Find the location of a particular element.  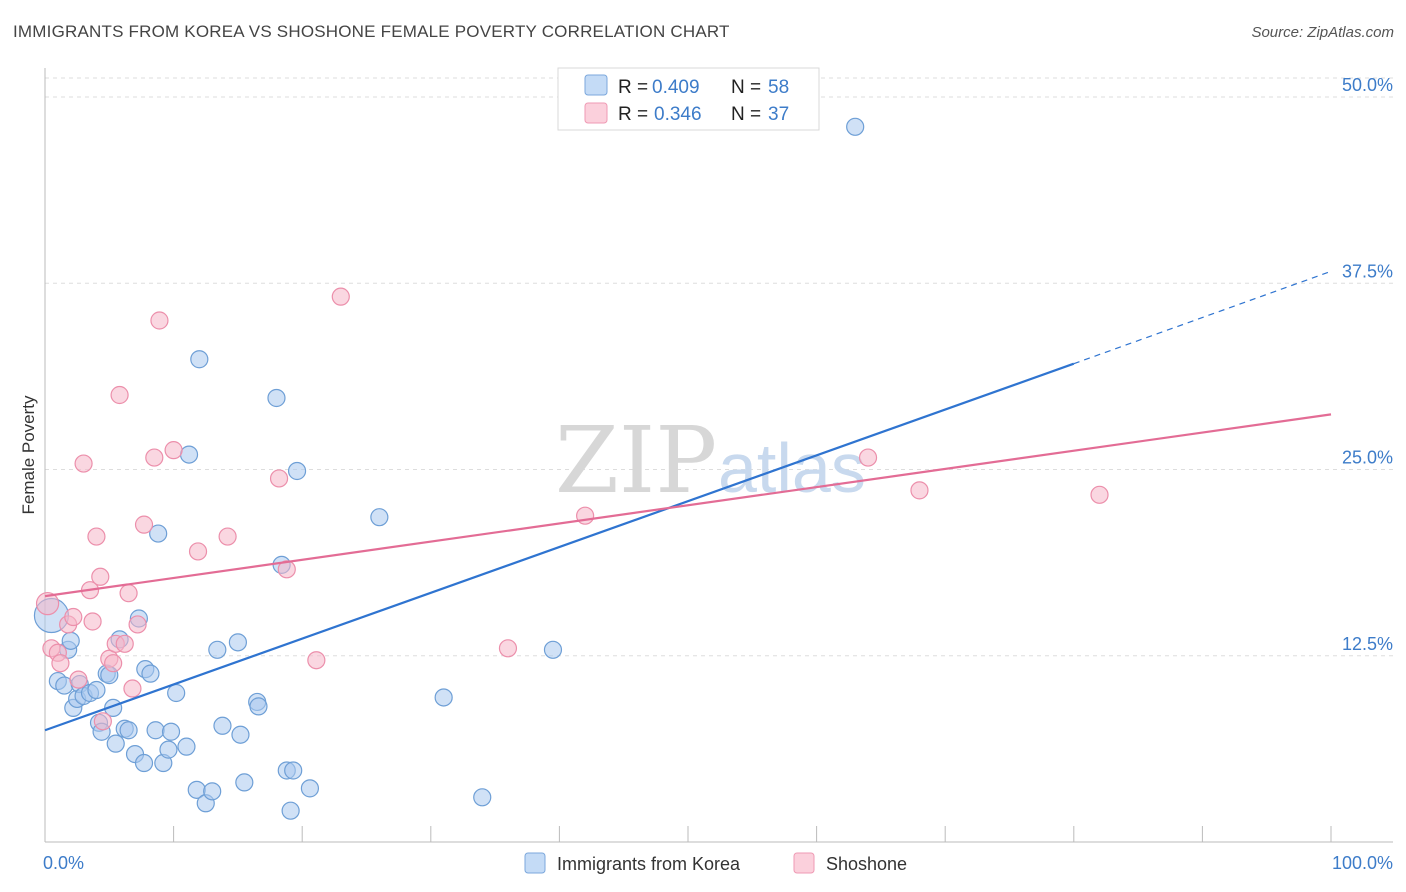

watermark: ZIP atlas is located at coordinates (710, 460).